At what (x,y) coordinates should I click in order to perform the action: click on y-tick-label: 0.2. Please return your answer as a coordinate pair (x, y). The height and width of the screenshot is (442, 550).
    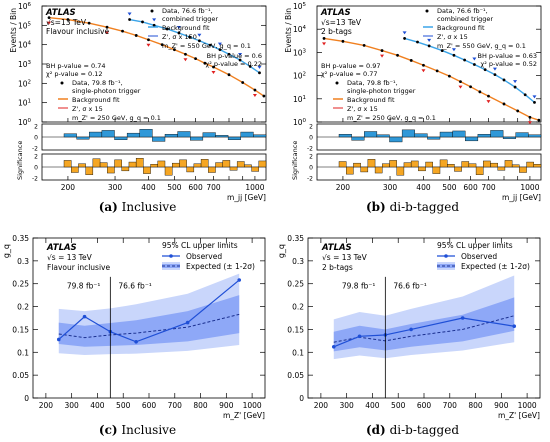
    Looking at the image, I should click on (23, 307).